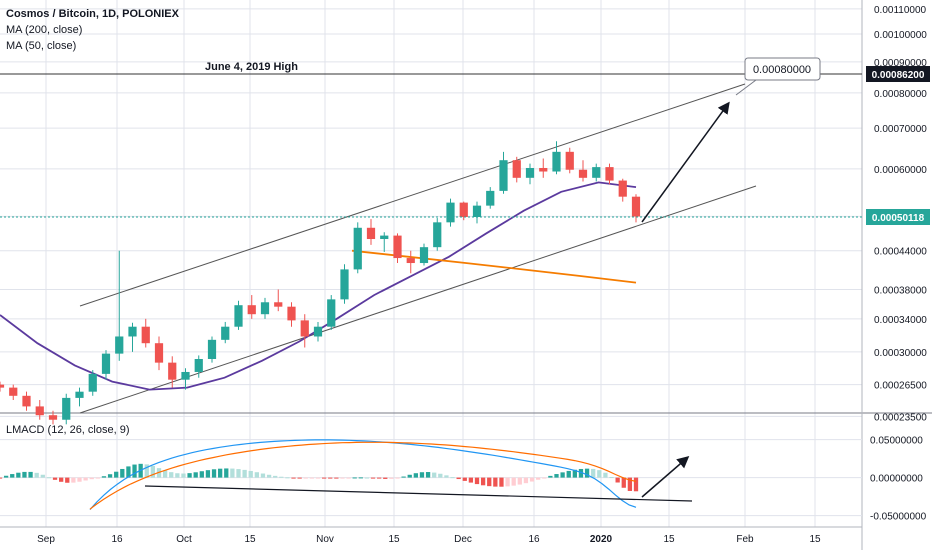 The height and width of the screenshot is (555, 932). What do you see at coordinates (41, 46) in the screenshot?
I see `ma50-legend: MA (50, close)` at bounding box center [41, 46].